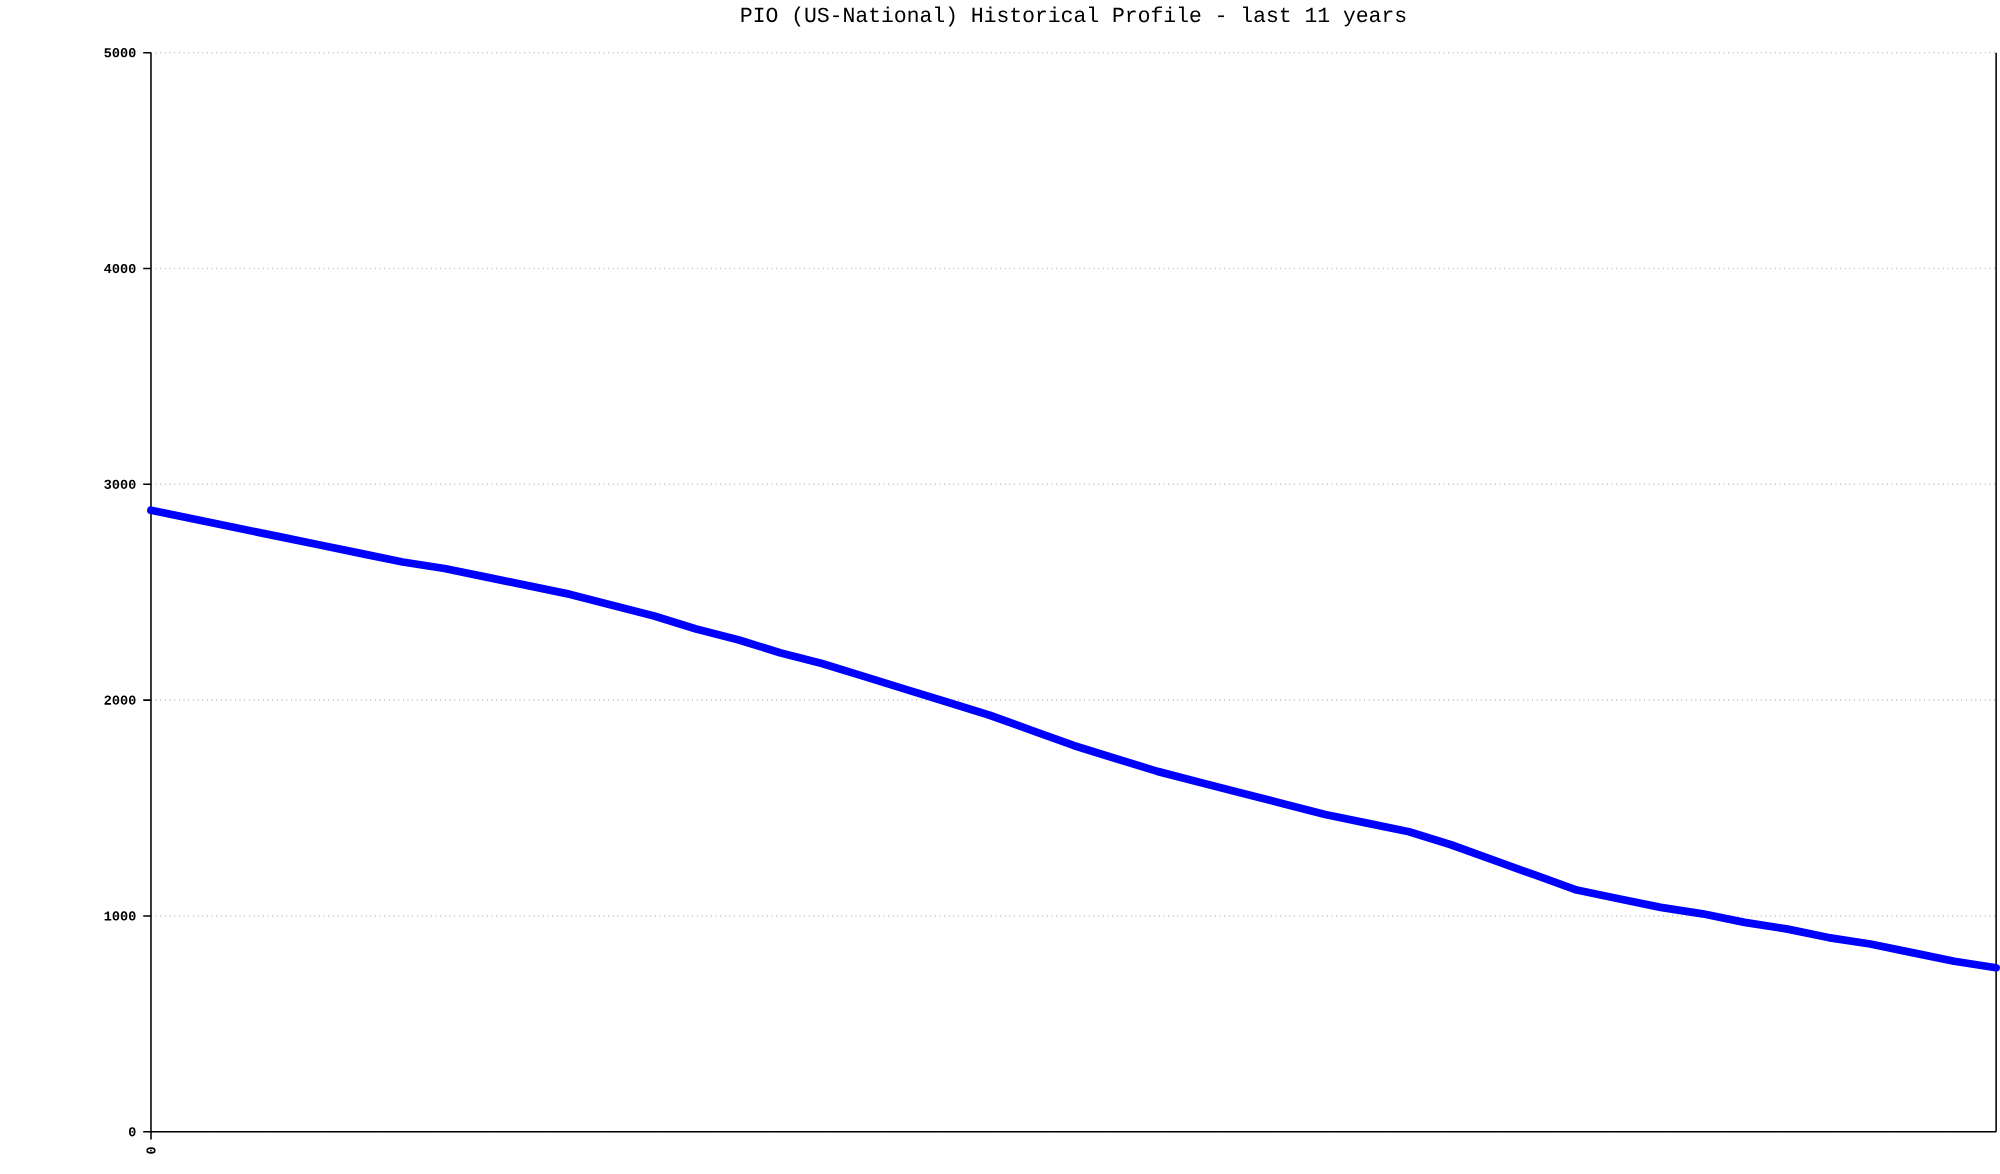 The width and height of the screenshot is (2000, 1174). What do you see at coordinates (1073, 16) in the screenshot?
I see `chart-title: PIO (US-National) Historical Profile - last 11 years` at bounding box center [1073, 16].